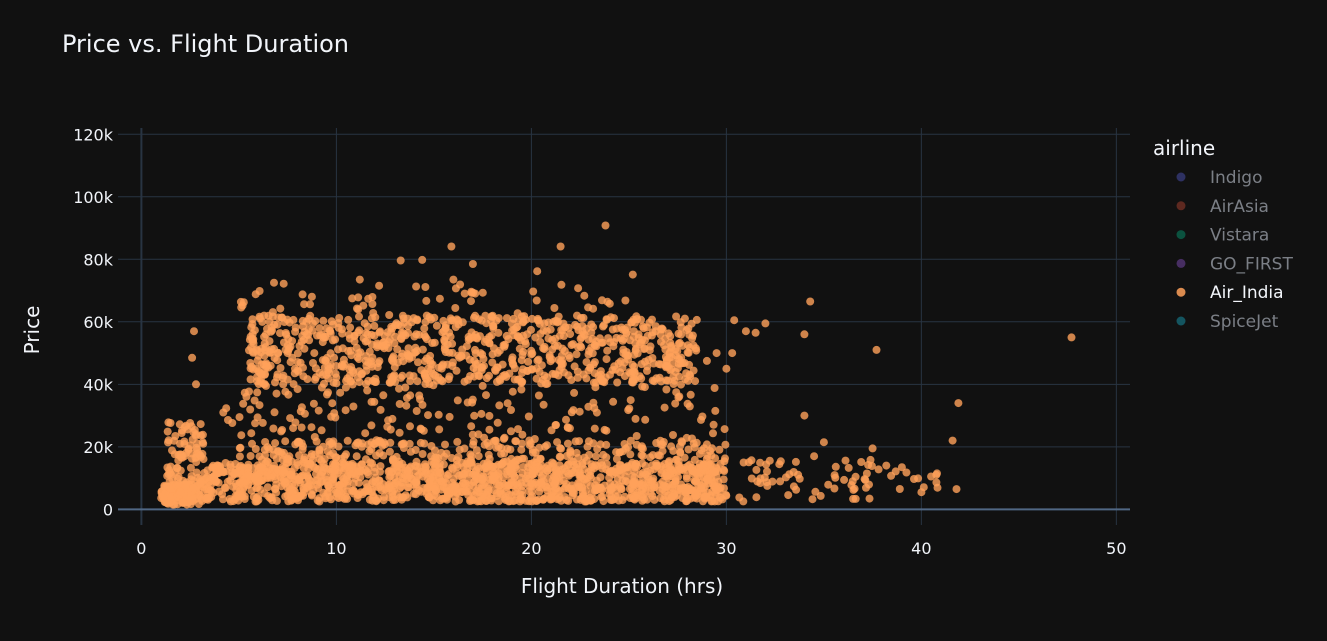 The width and height of the screenshot is (1327, 641). Describe the element at coordinates (1219, 178) in the screenshot. I see `legend-item-indigo: Indigo` at that location.